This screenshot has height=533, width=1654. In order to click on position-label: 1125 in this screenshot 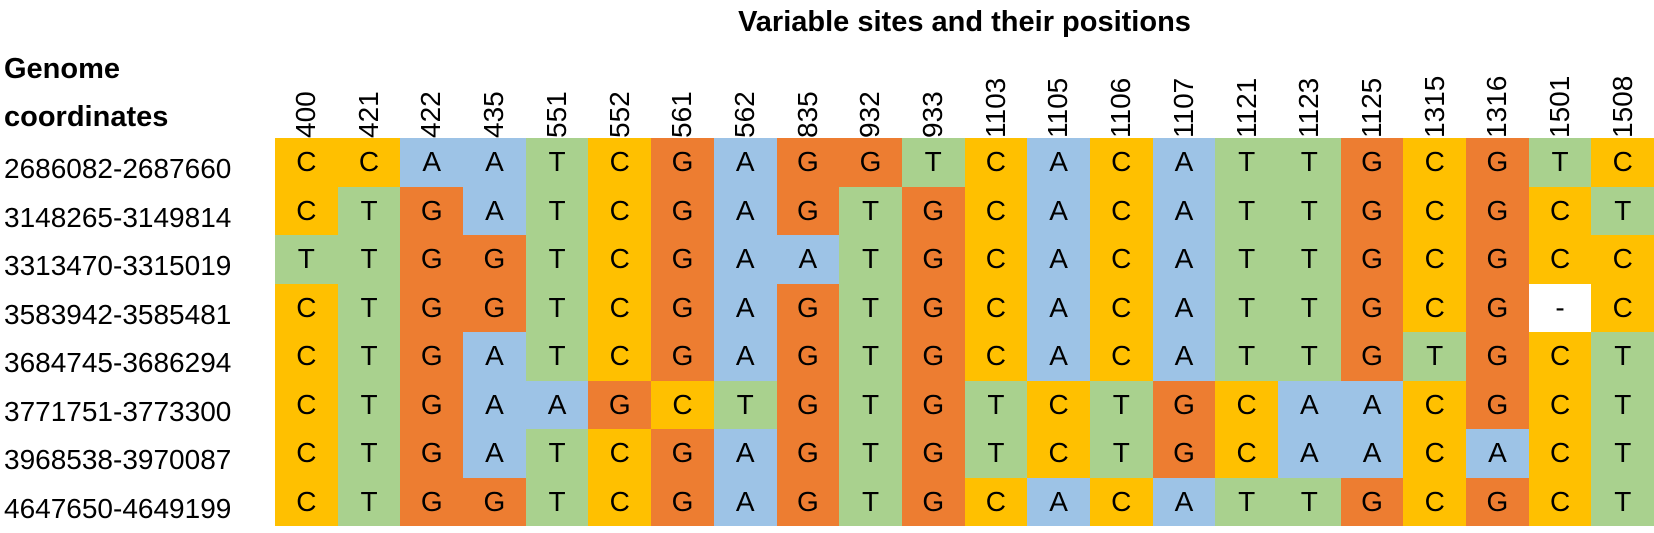, I will do `click(1372, 93)`.